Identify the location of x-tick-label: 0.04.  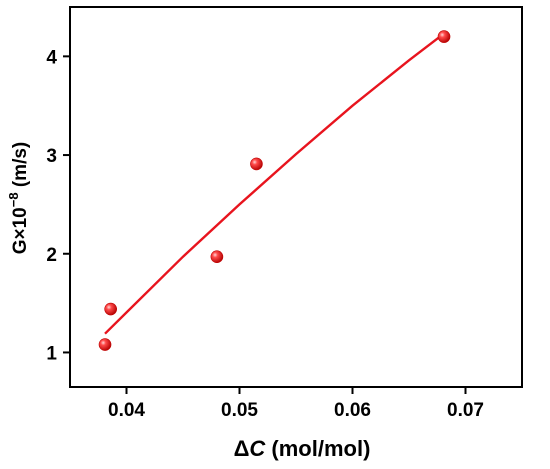
(126, 410).